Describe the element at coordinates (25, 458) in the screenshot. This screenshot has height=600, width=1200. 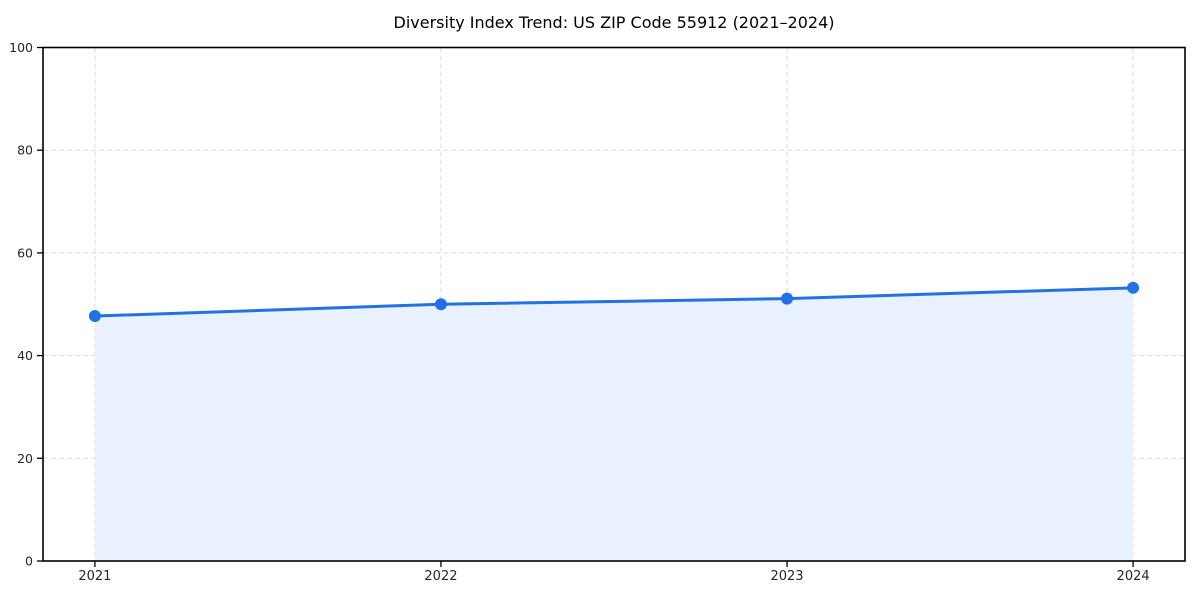
I see `y-tick-label: 20` at that location.